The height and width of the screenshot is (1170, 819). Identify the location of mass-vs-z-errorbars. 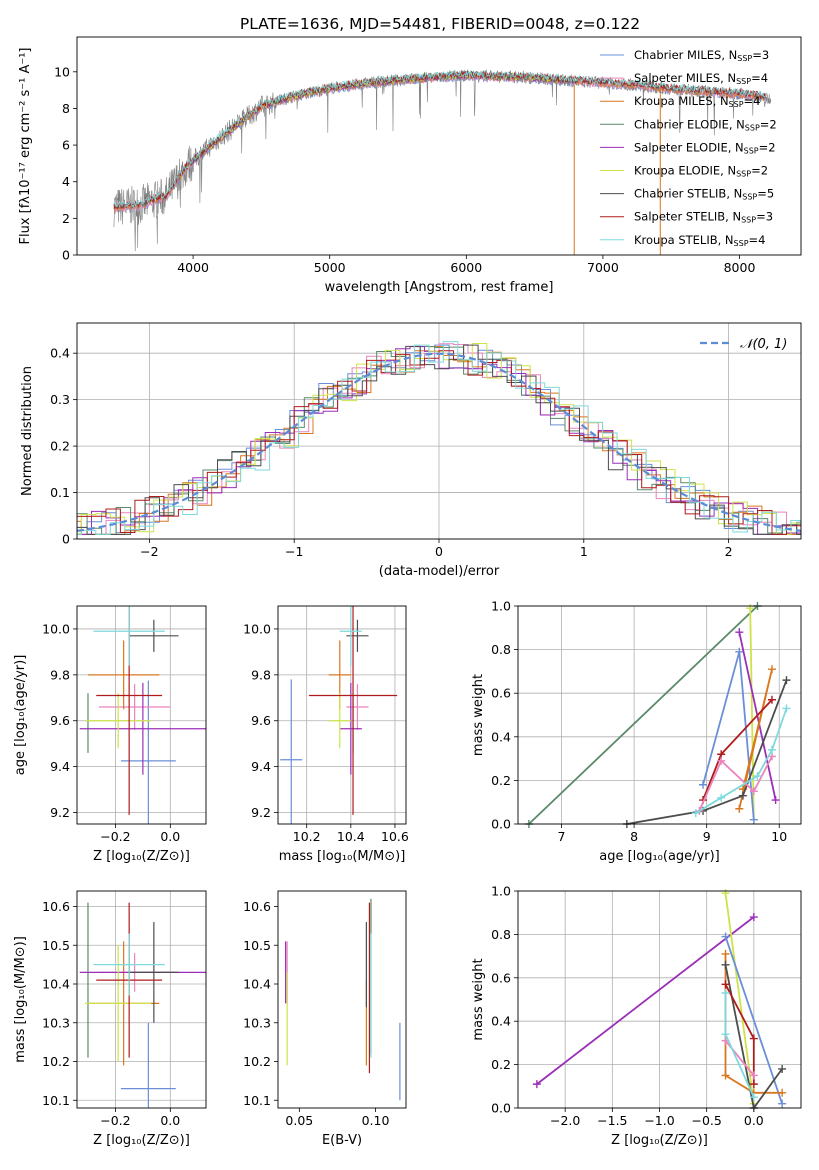
(142, 1005).